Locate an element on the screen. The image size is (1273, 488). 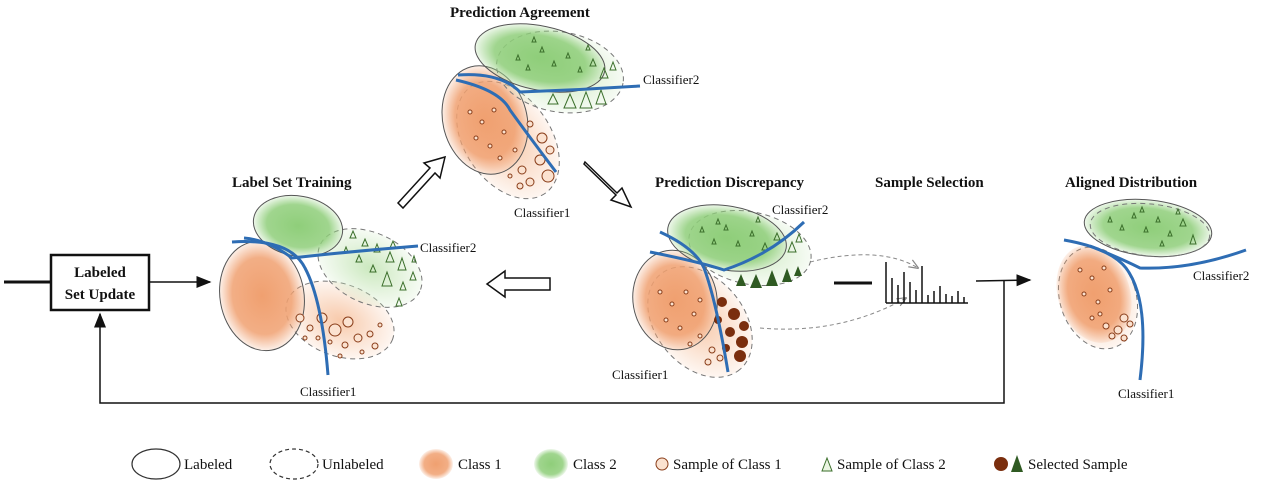
arrow-to-discrepancy is located at coordinates (608, 184).